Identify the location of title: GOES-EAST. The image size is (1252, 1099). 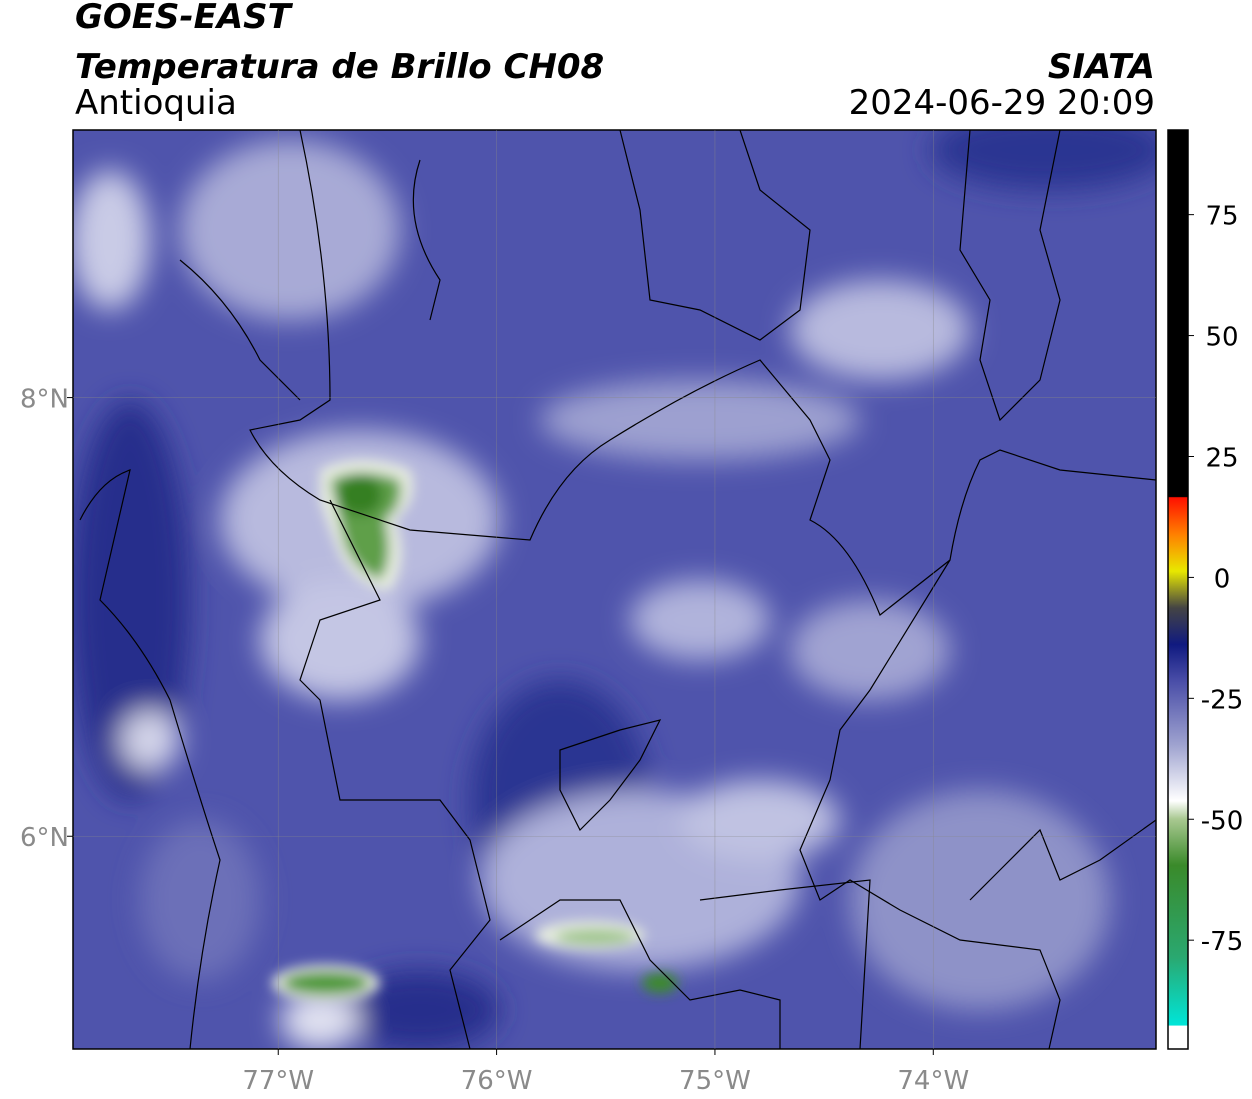
(184, 18).